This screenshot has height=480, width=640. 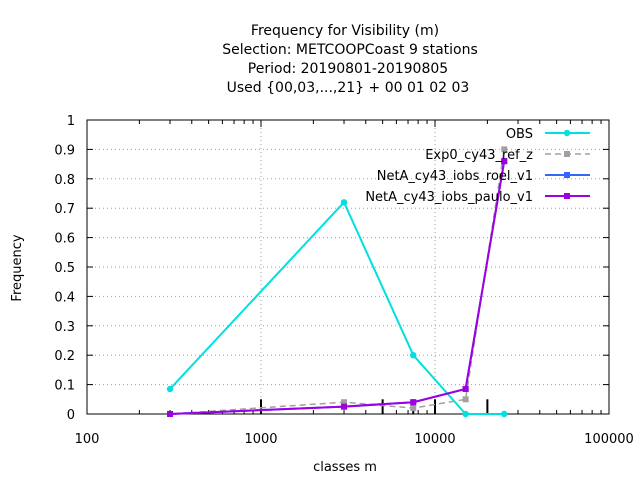 What do you see at coordinates (479, 155) in the screenshot?
I see `legend-label-1: Exp0_cy43_ref_z` at bounding box center [479, 155].